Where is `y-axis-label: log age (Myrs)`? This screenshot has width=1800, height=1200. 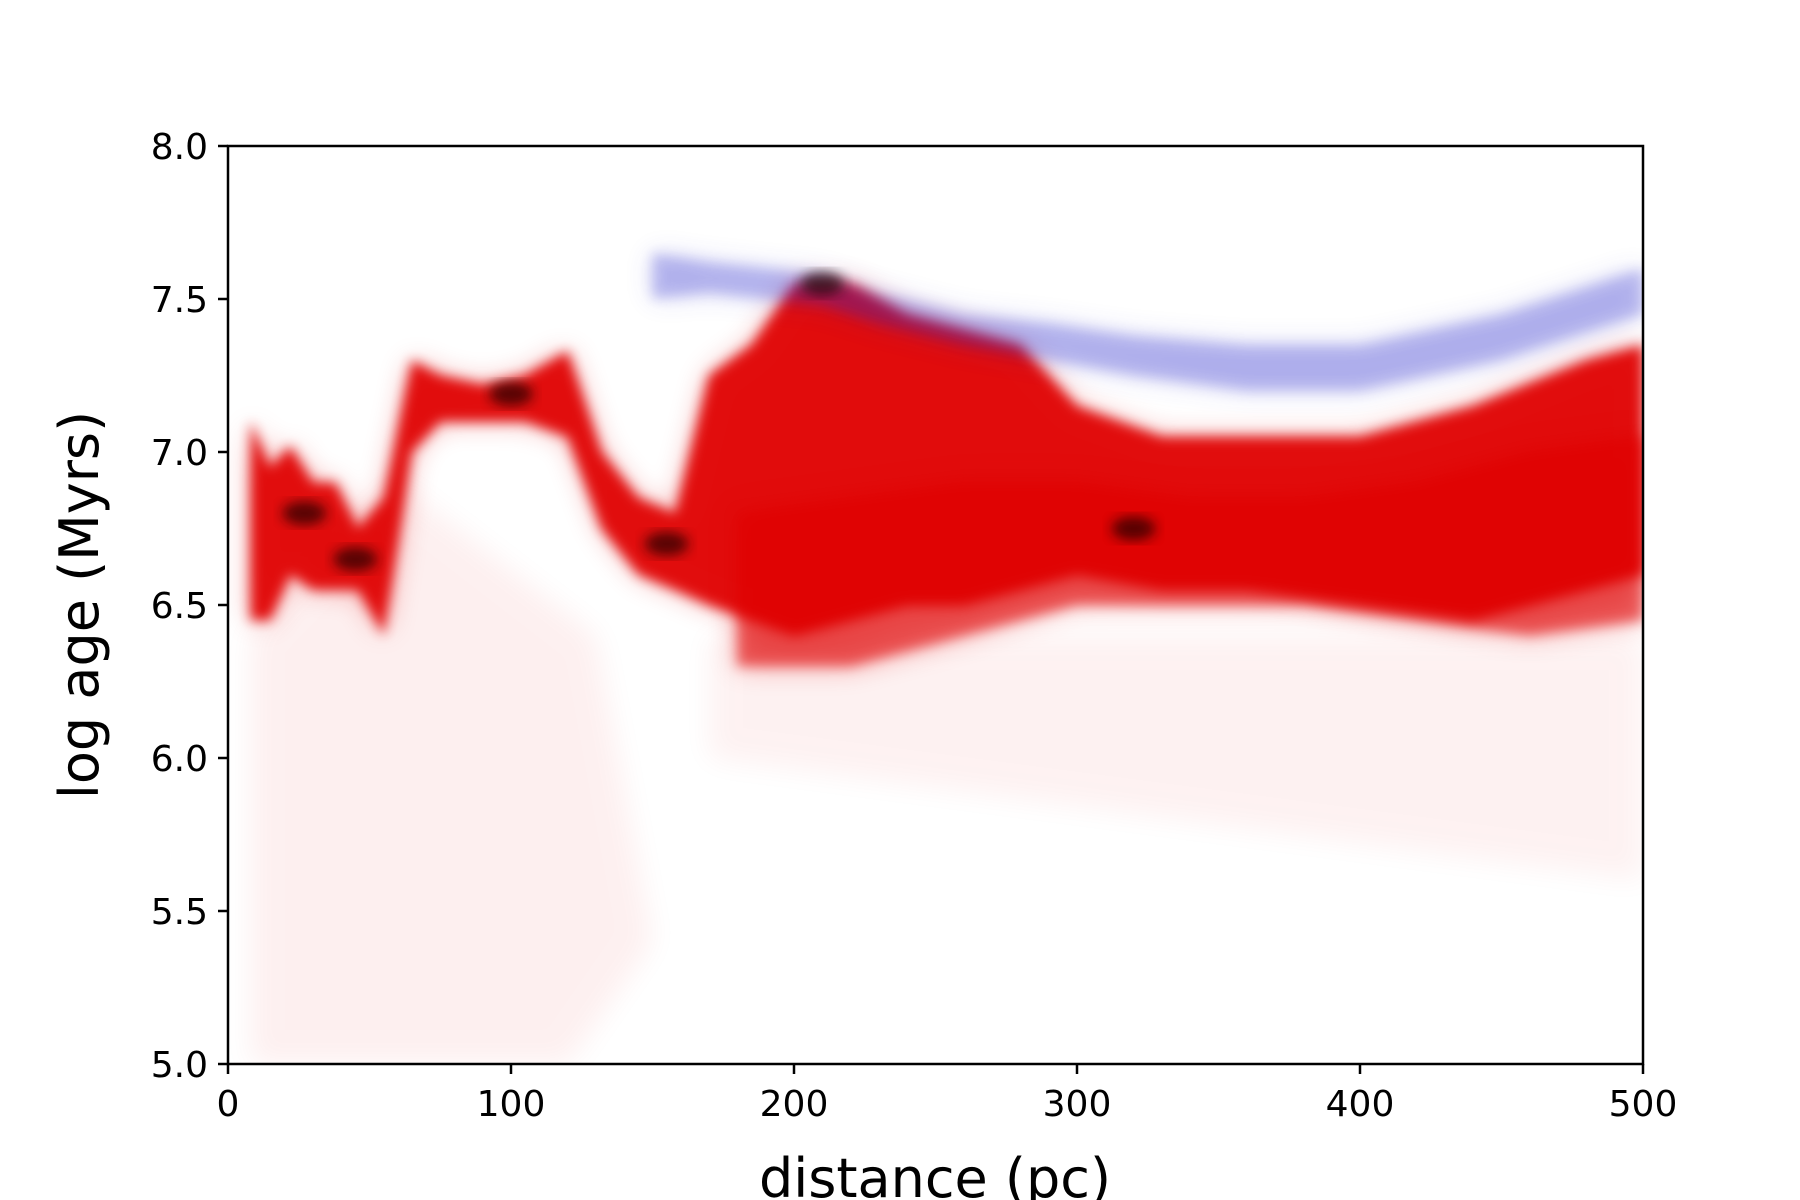 y-axis-label: log age (Myrs) is located at coordinates (79, 605).